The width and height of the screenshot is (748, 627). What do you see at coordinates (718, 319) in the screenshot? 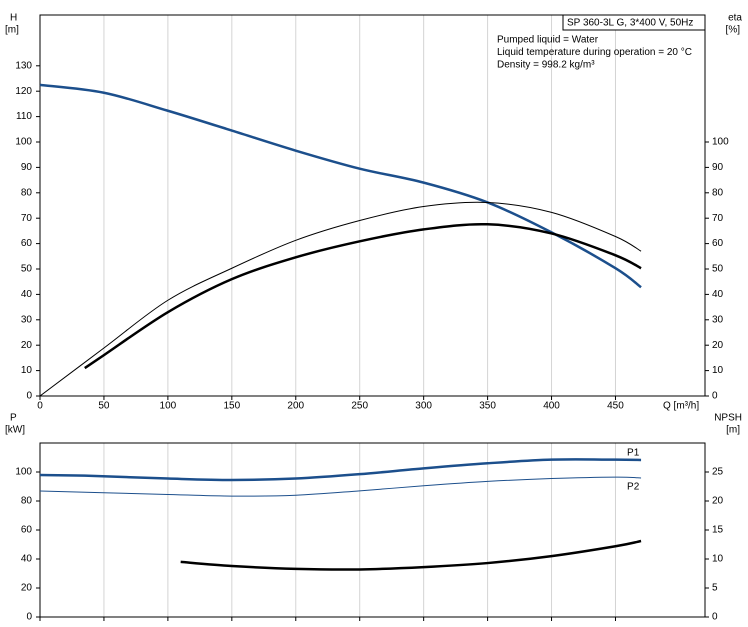
I see `y2-tick-label: 30` at bounding box center [718, 319].